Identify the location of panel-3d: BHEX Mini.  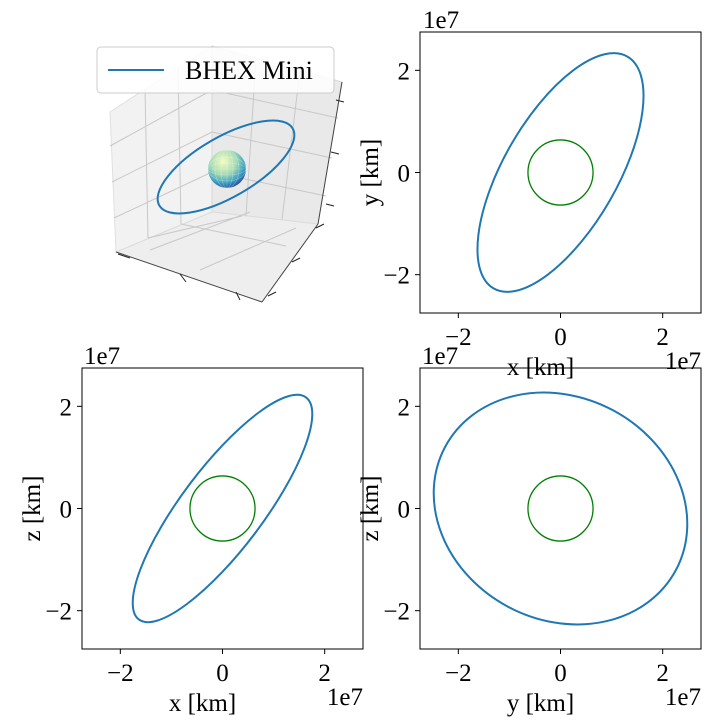
(220, 174).